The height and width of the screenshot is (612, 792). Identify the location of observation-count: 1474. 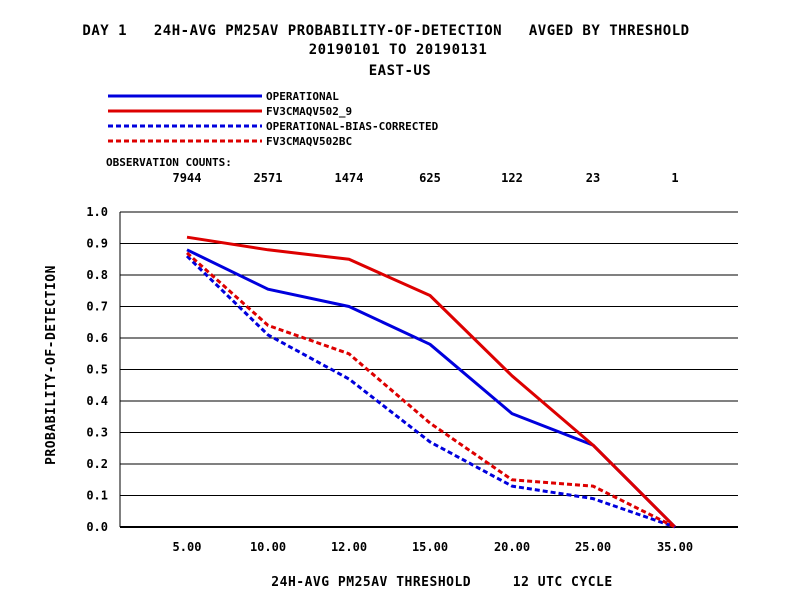
(349, 178).